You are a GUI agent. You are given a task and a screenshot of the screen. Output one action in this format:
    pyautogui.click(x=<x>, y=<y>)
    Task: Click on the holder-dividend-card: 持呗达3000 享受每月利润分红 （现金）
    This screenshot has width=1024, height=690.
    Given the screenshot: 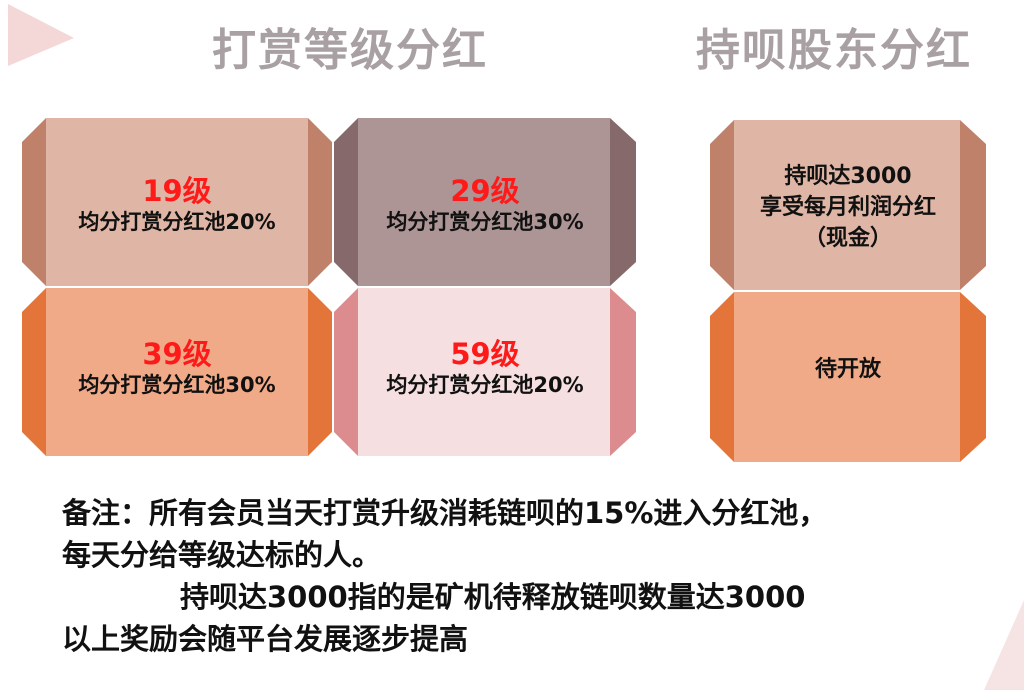 What is the action you would take?
    pyautogui.click(x=848, y=205)
    